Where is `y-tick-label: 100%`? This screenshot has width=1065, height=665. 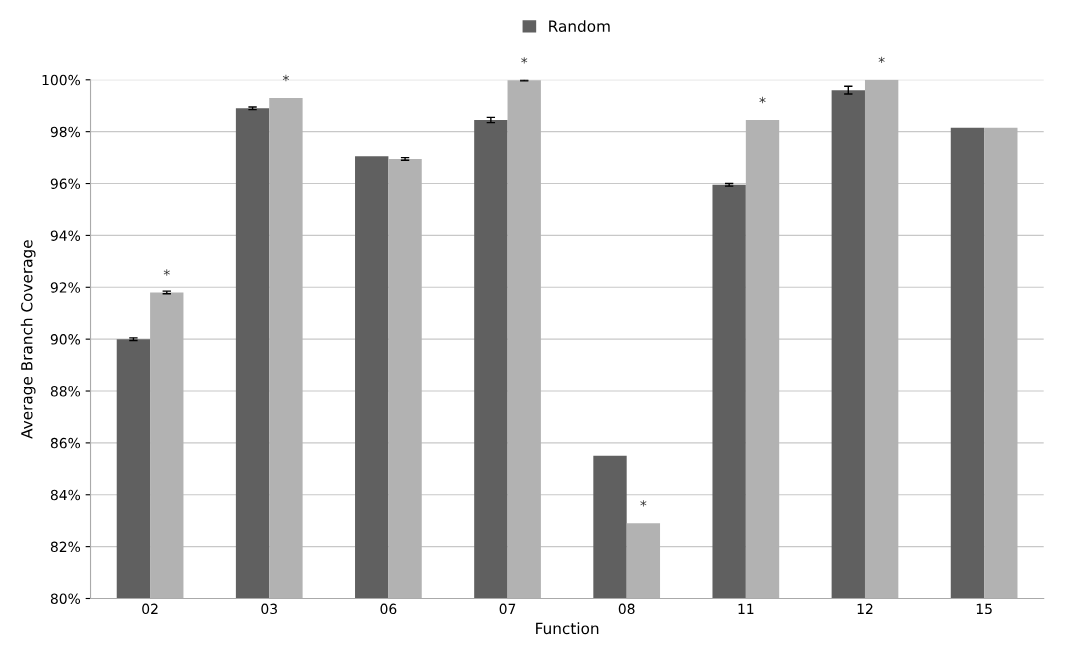 y-tick-label: 100% is located at coordinates (61, 80).